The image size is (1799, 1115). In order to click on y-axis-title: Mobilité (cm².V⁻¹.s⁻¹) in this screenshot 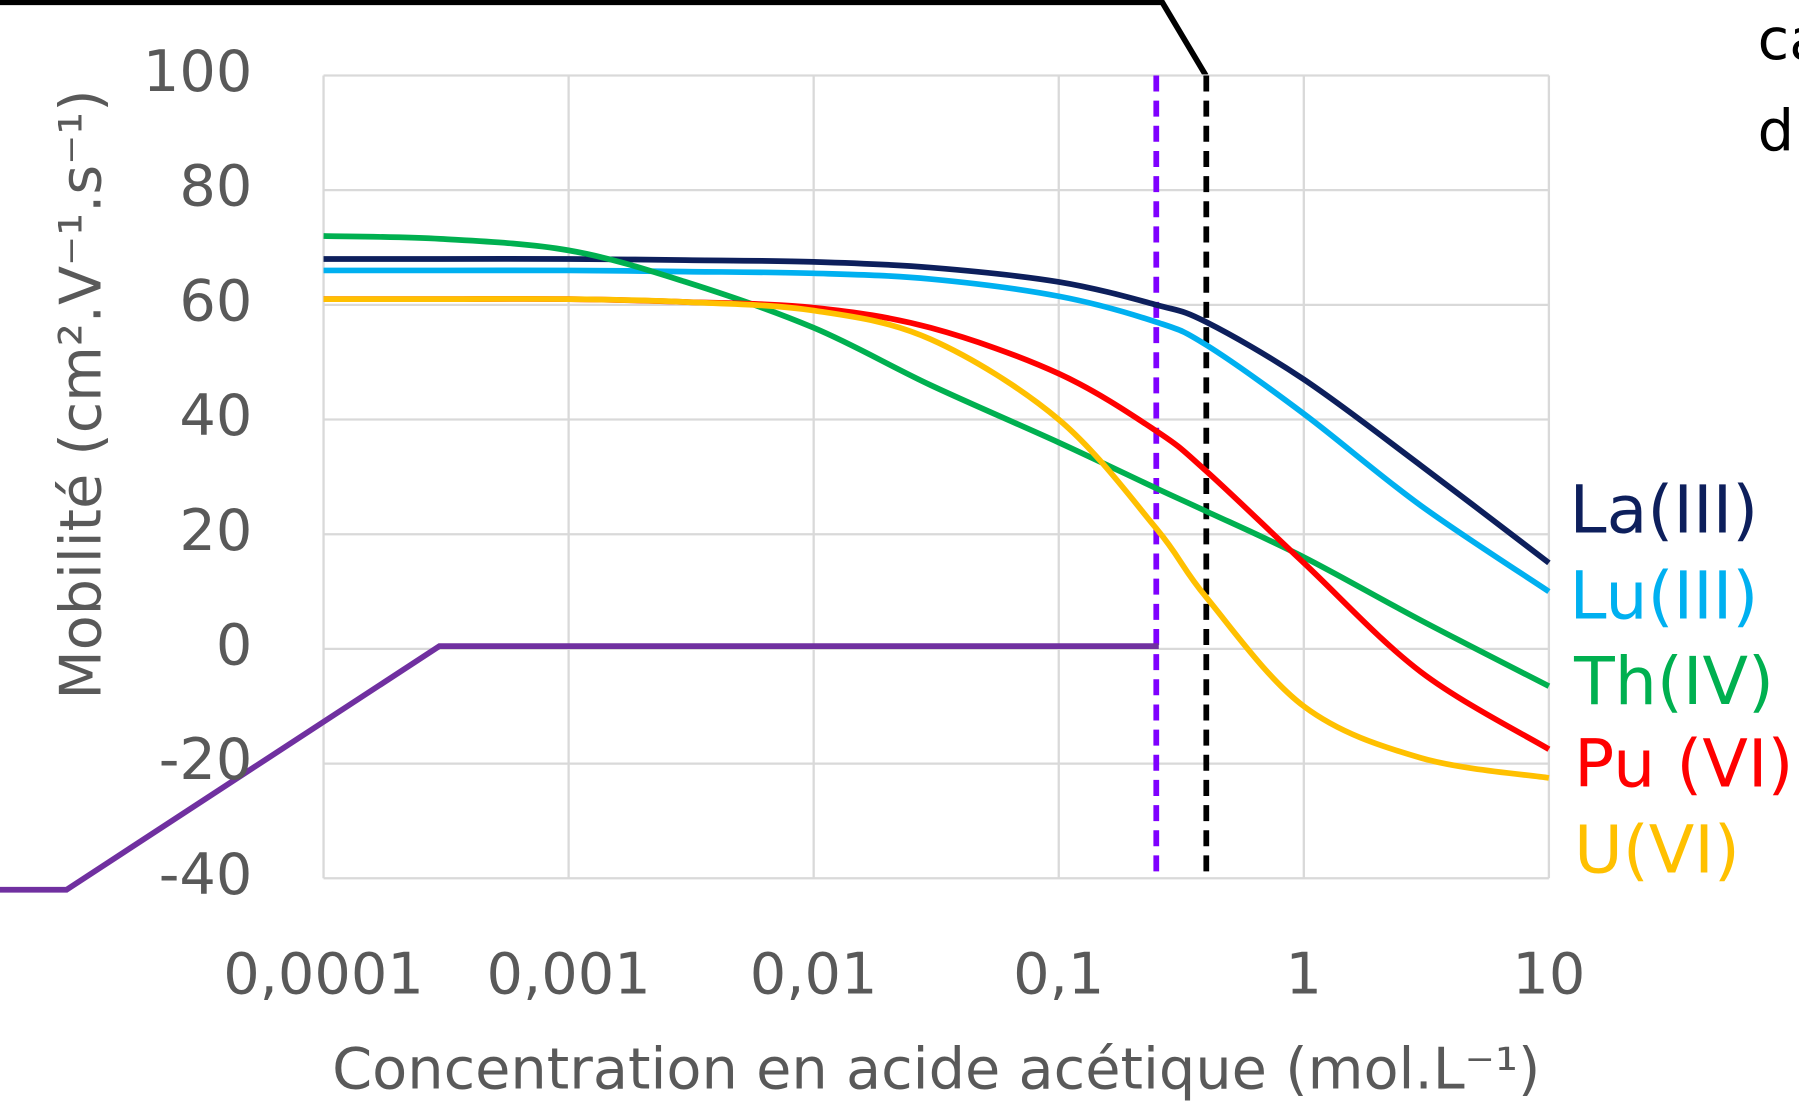, I will do `click(80, 394)`.